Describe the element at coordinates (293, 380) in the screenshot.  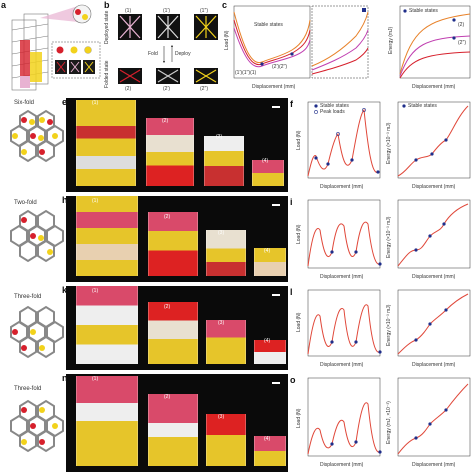
I see `panel-label-o: o` at that location.